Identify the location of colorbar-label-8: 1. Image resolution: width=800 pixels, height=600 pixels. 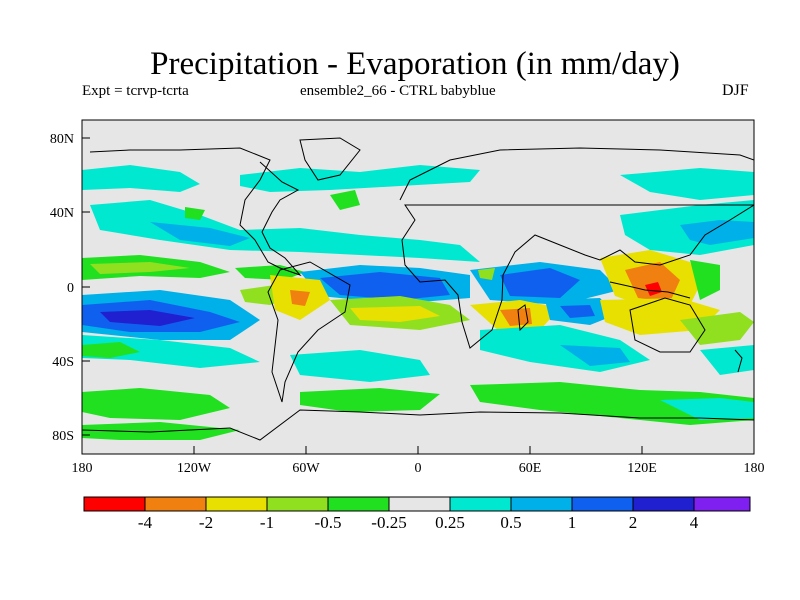
(572, 522).